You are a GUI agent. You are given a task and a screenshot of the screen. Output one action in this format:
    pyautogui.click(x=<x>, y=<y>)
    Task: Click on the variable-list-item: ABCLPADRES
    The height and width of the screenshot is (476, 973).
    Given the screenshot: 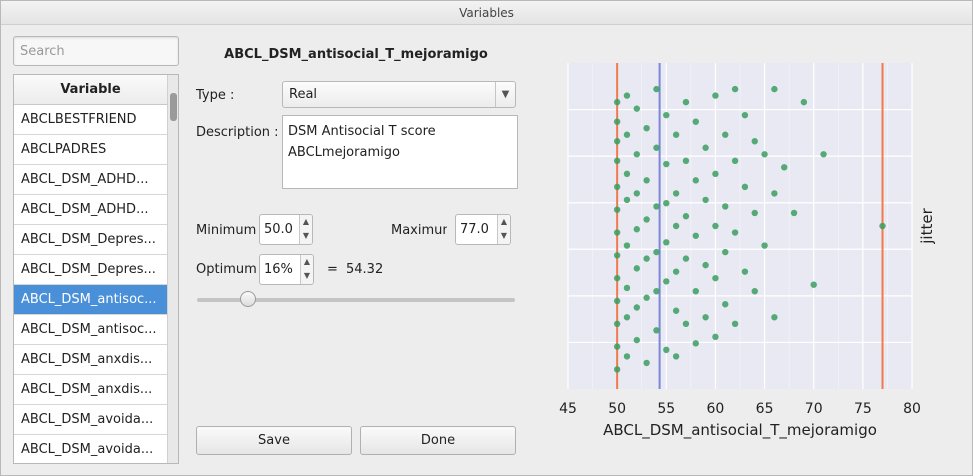 What is the action you would take?
    pyautogui.click(x=90, y=150)
    